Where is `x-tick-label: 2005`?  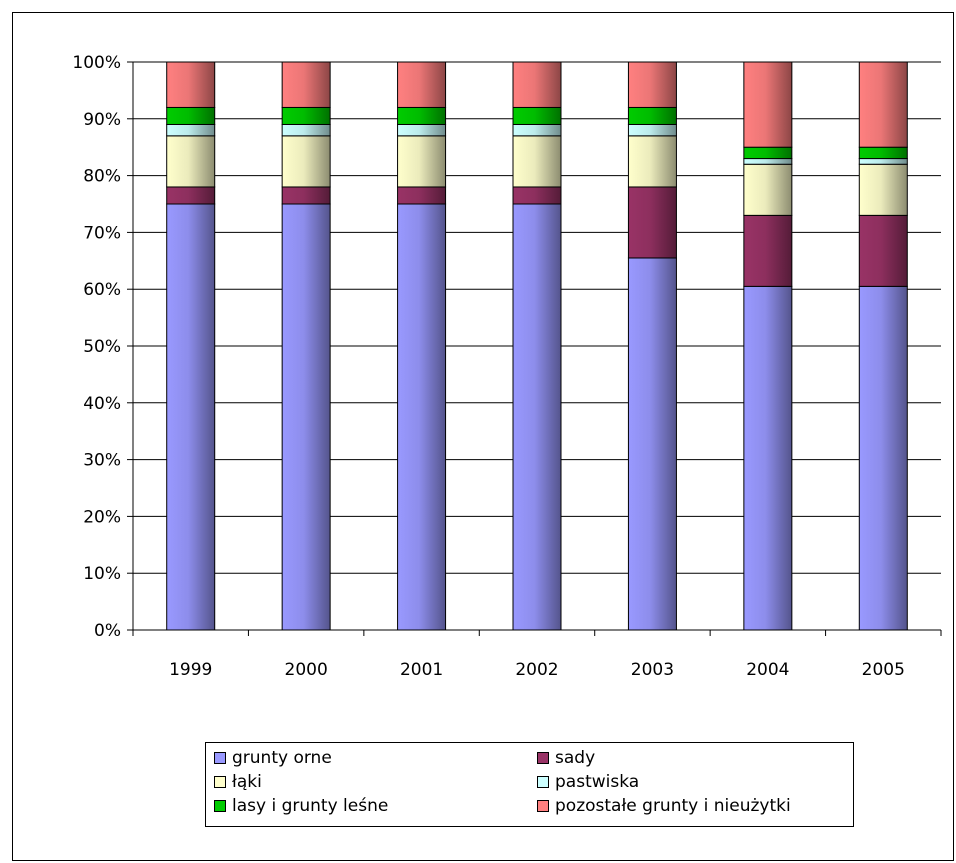
x-tick-label: 2005 is located at coordinates (883, 670).